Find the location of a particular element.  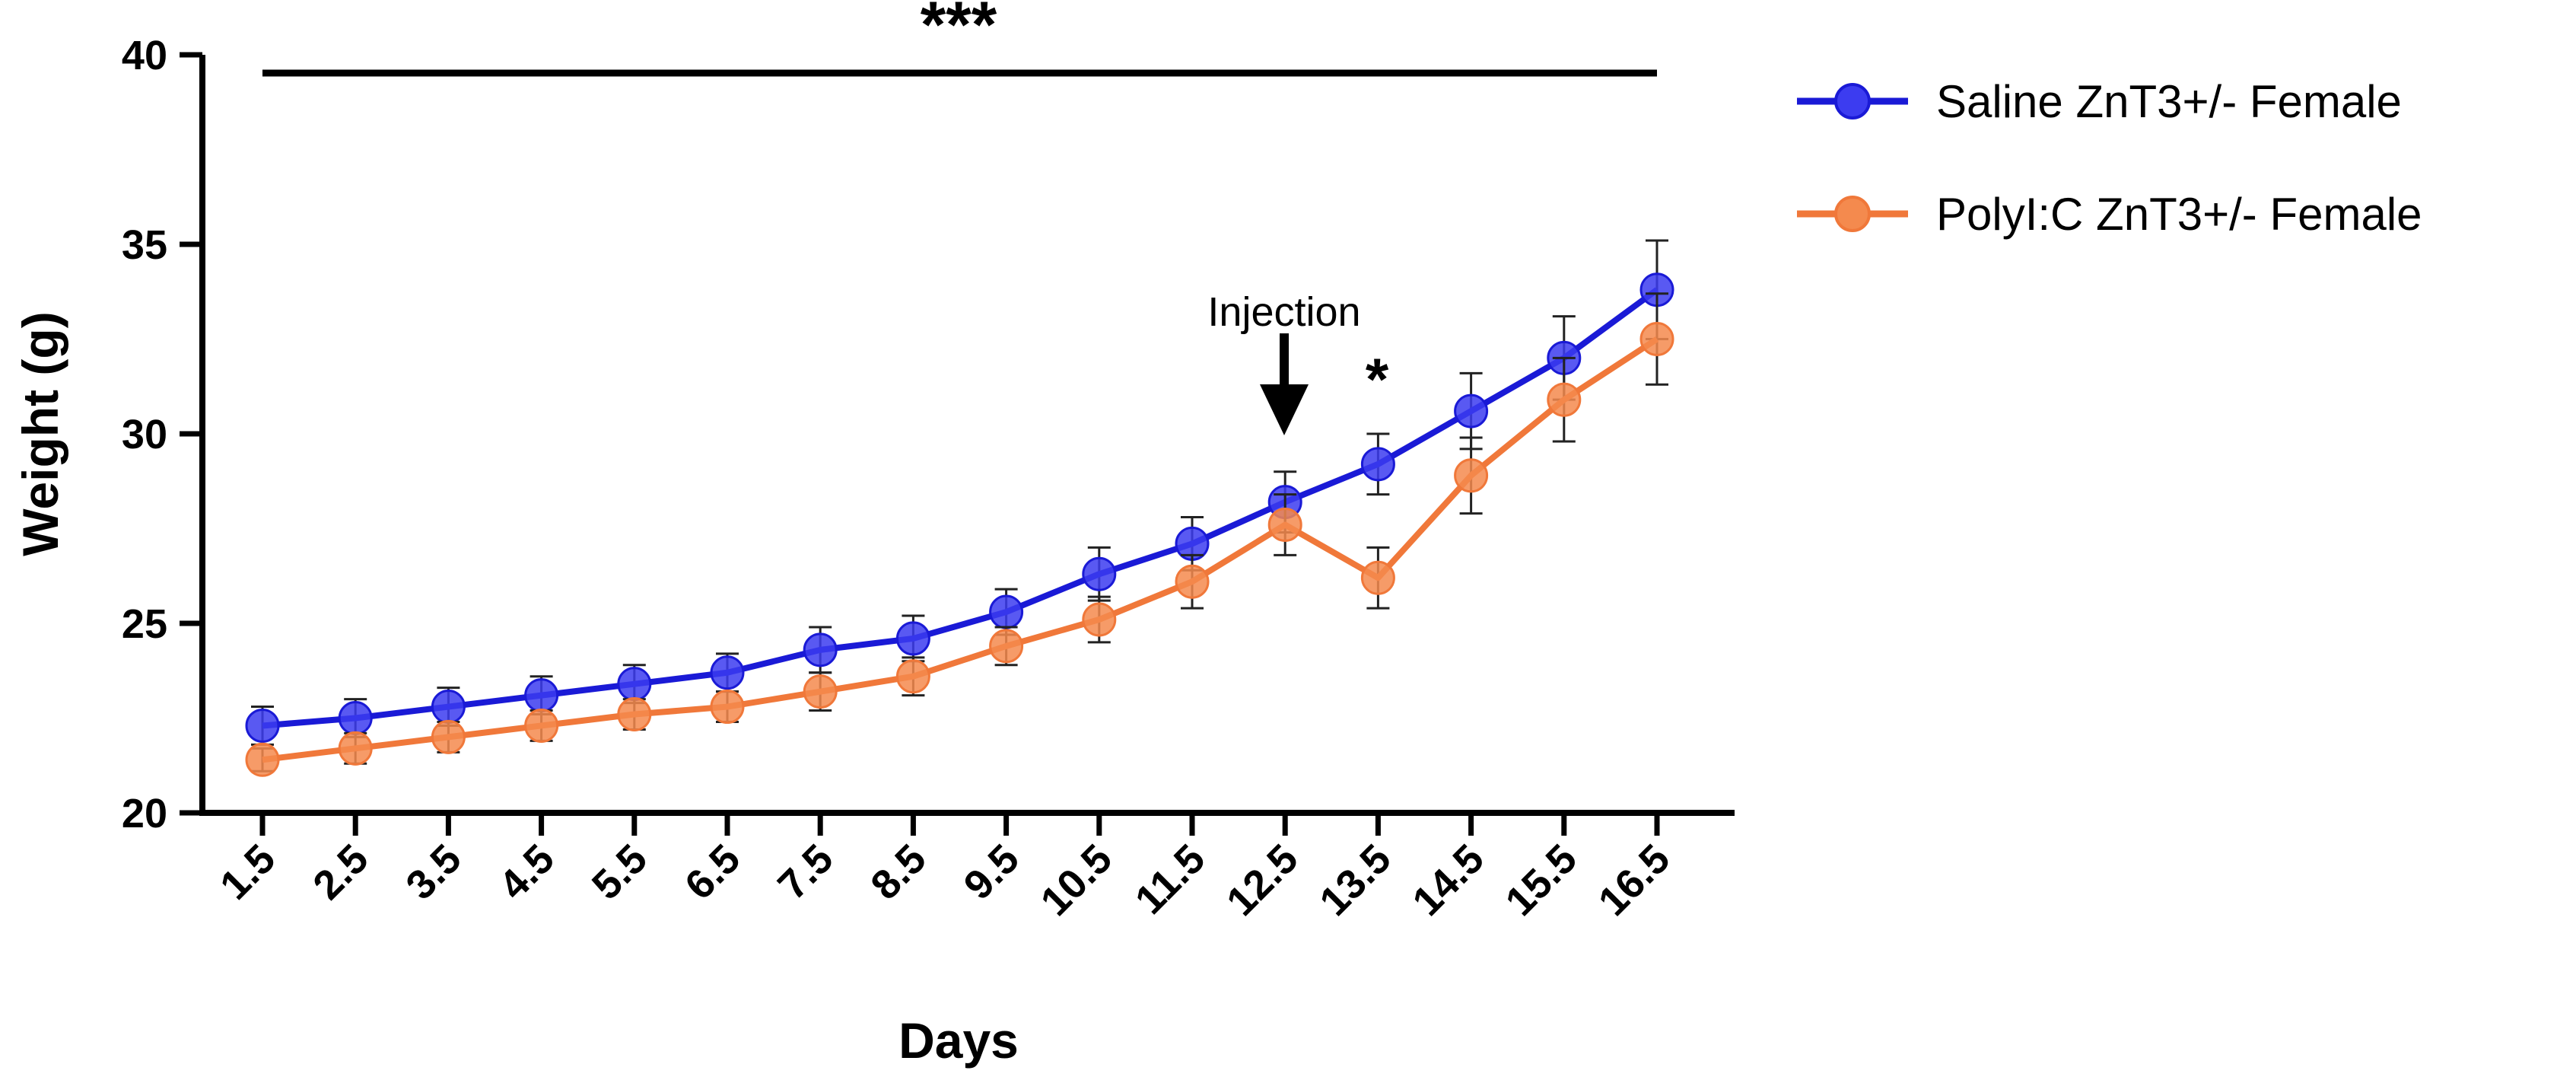

y-axis-title: Weight (g) is located at coordinates (40, 433).